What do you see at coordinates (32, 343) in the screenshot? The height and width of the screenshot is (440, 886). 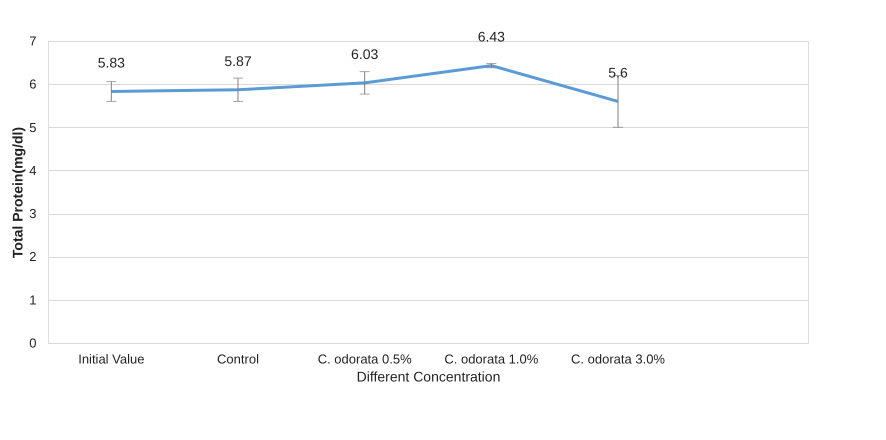 I see `y-tick-label: 0` at bounding box center [32, 343].